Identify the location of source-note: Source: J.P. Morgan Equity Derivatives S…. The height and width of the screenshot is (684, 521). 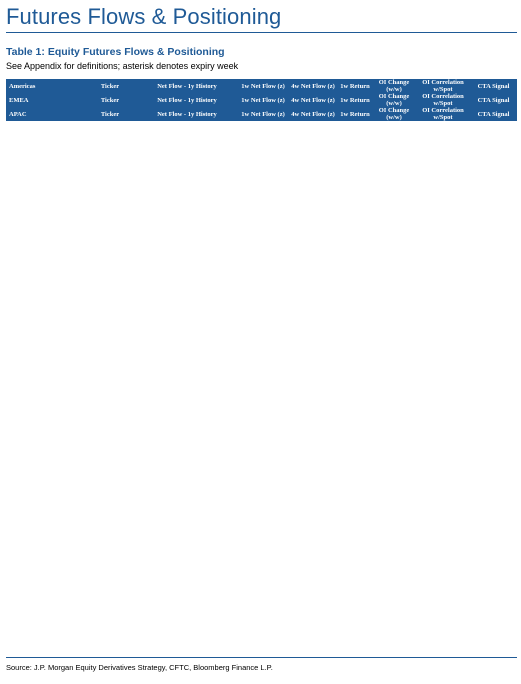
(139, 667).